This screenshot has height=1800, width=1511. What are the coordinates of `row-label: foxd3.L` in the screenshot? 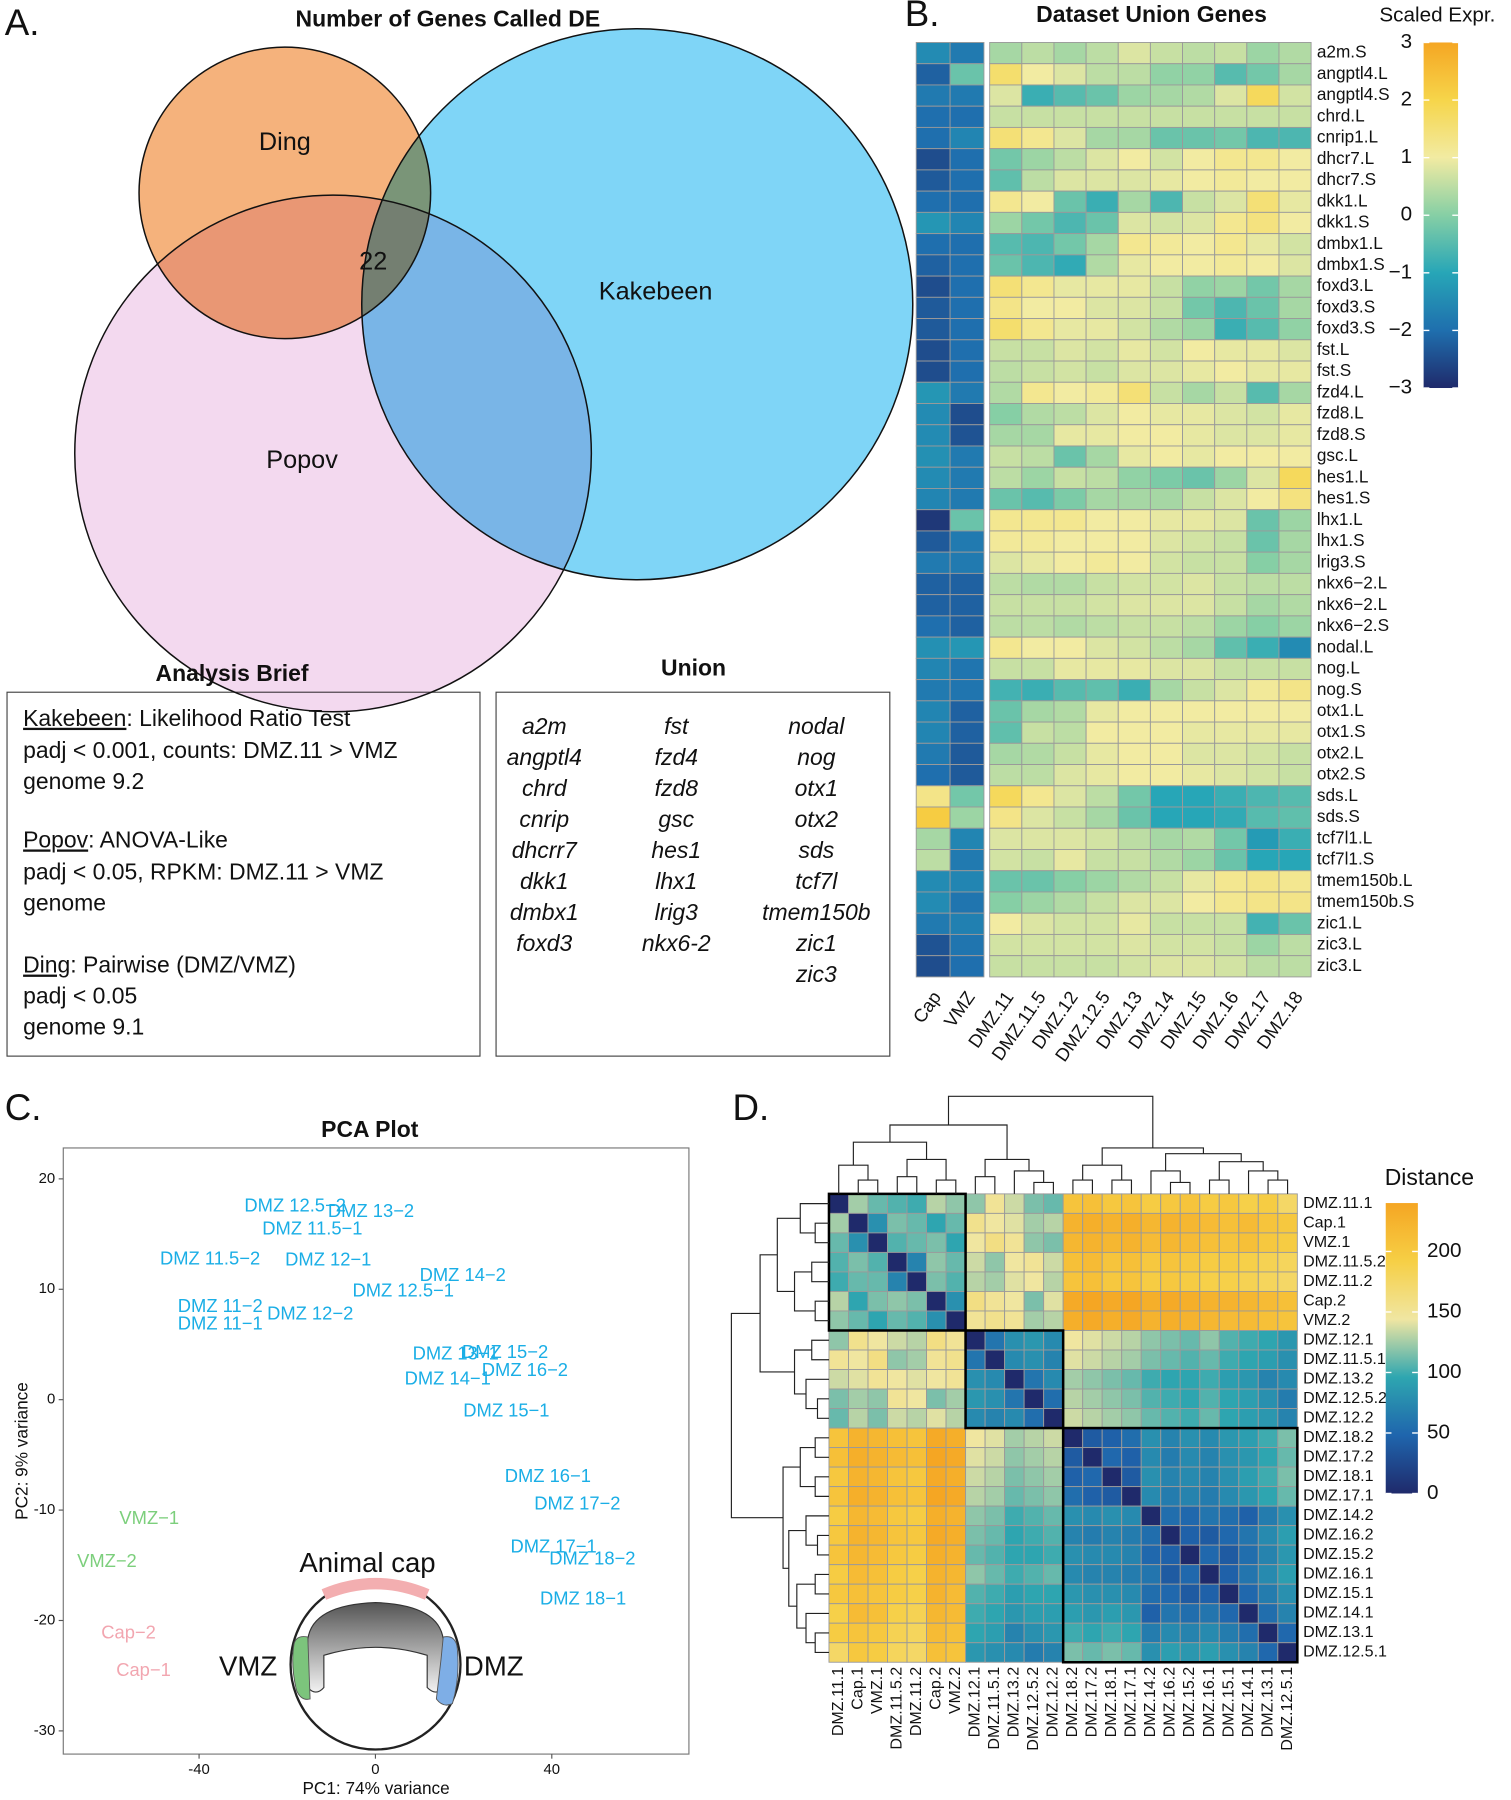 It's located at (1345, 285).